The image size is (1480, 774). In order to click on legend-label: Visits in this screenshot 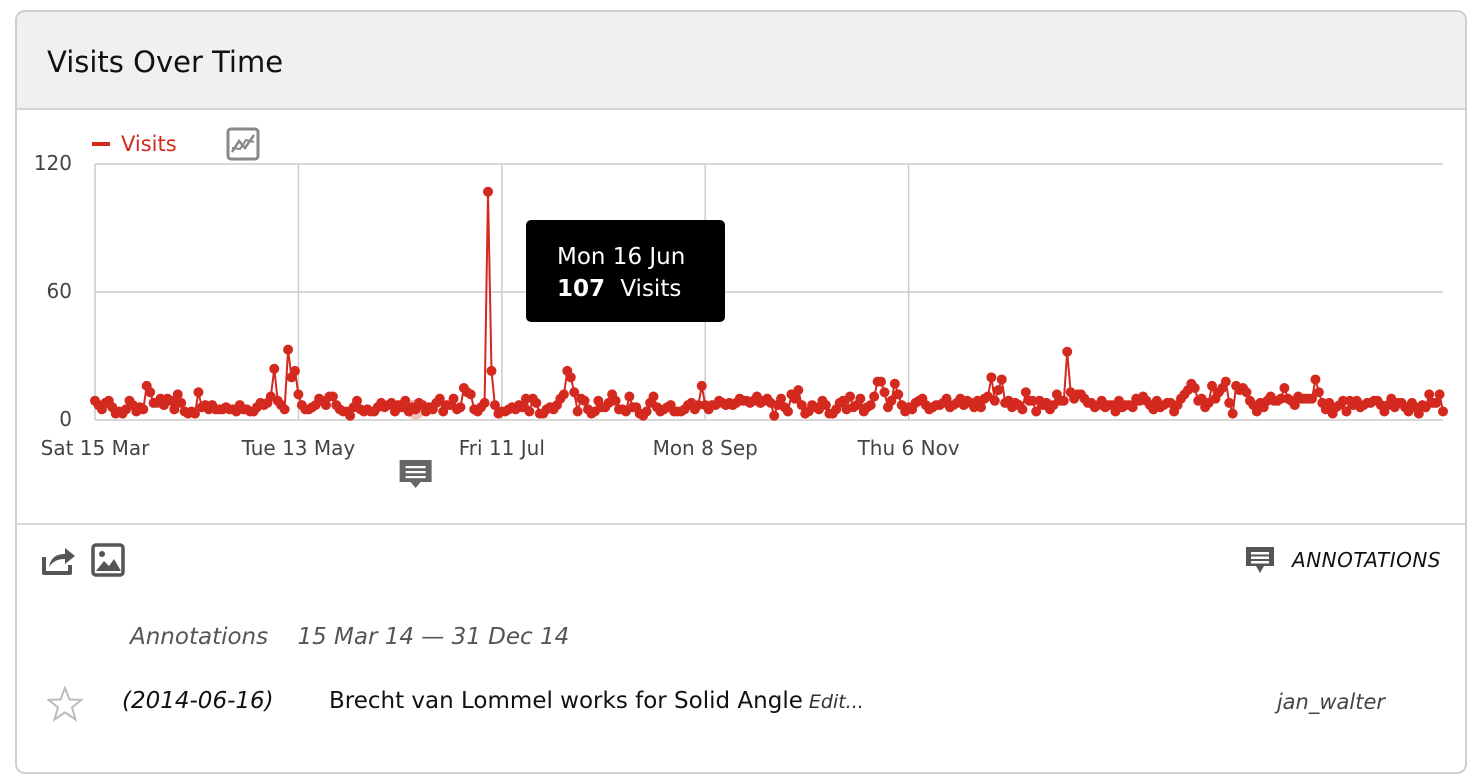, I will do `click(149, 144)`.